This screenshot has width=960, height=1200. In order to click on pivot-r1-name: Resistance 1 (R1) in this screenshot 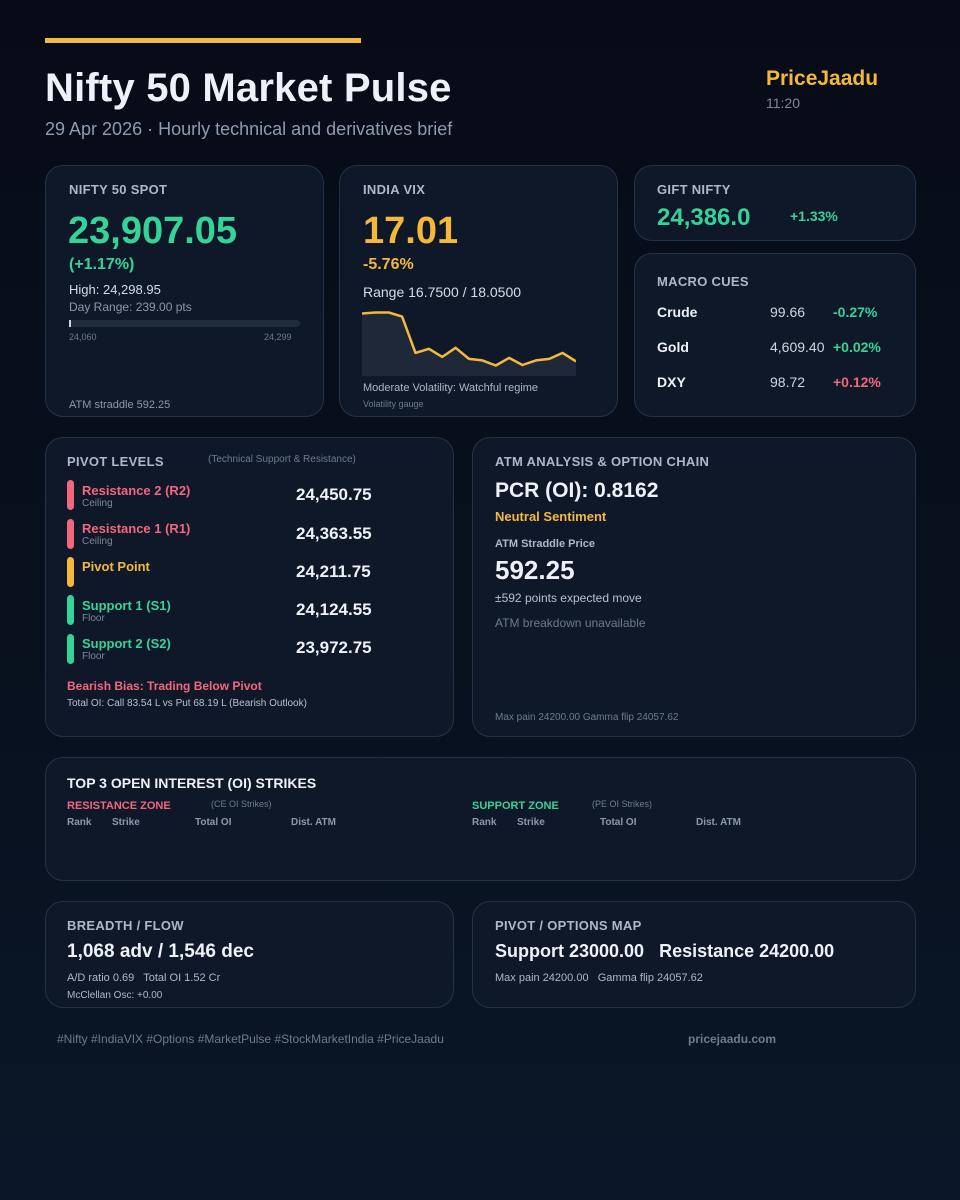, I will do `click(136, 528)`.